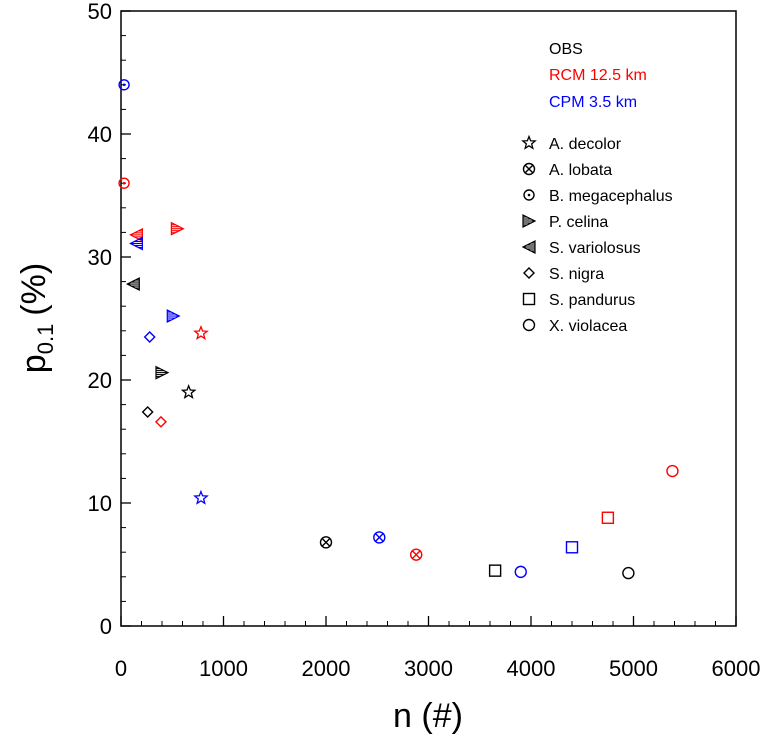  What do you see at coordinates (529, 195) in the screenshot?
I see `legend-marker-circle-dot` at bounding box center [529, 195].